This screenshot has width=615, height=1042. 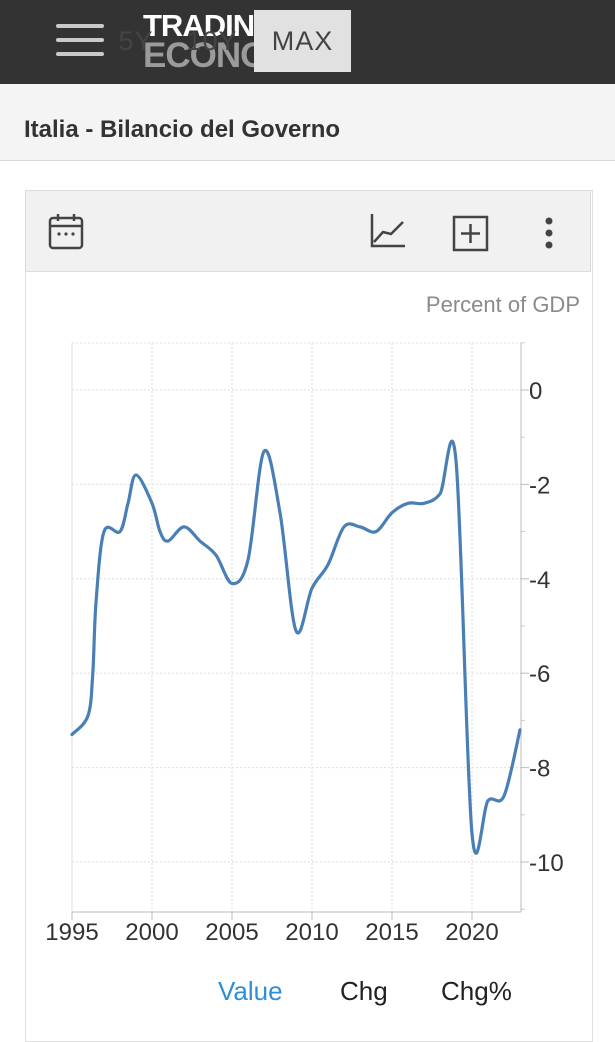 I want to click on page-title: Italia - Bilancio del Governo, so click(x=182, y=129).